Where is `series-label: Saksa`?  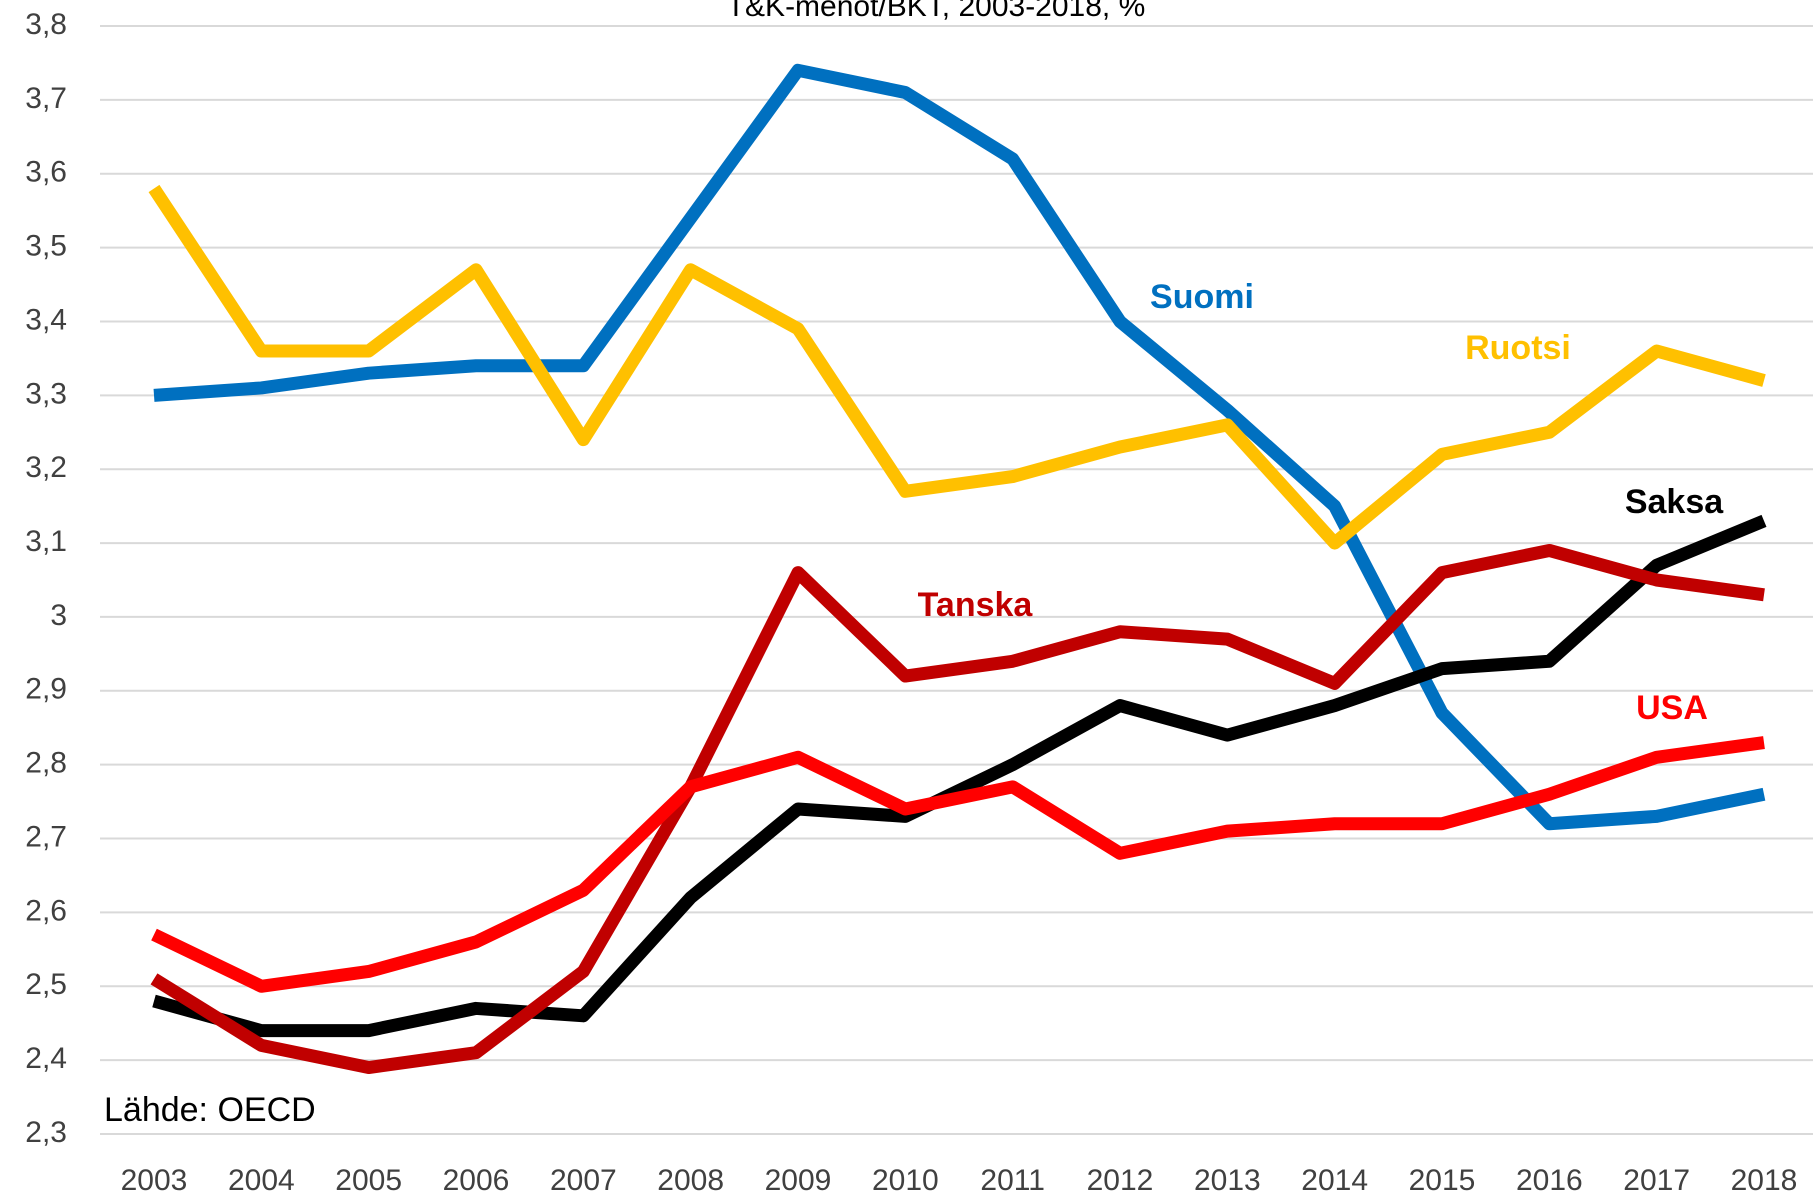 series-label: Saksa is located at coordinates (1674, 502).